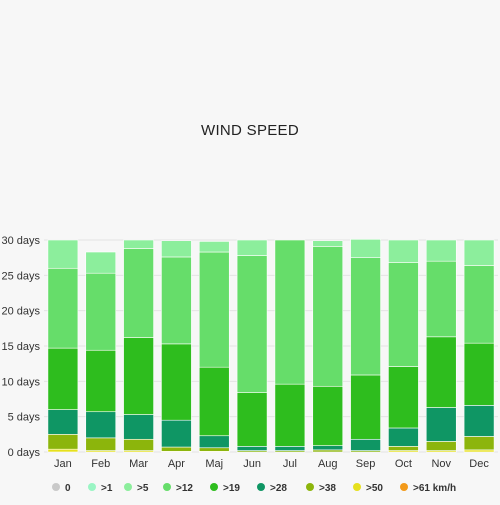 The image size is (500, 505). What do you see at coordinates (441, 464) in the screenshot?
I see `x-tick-label: Nov` at bounding box center [441, 464].